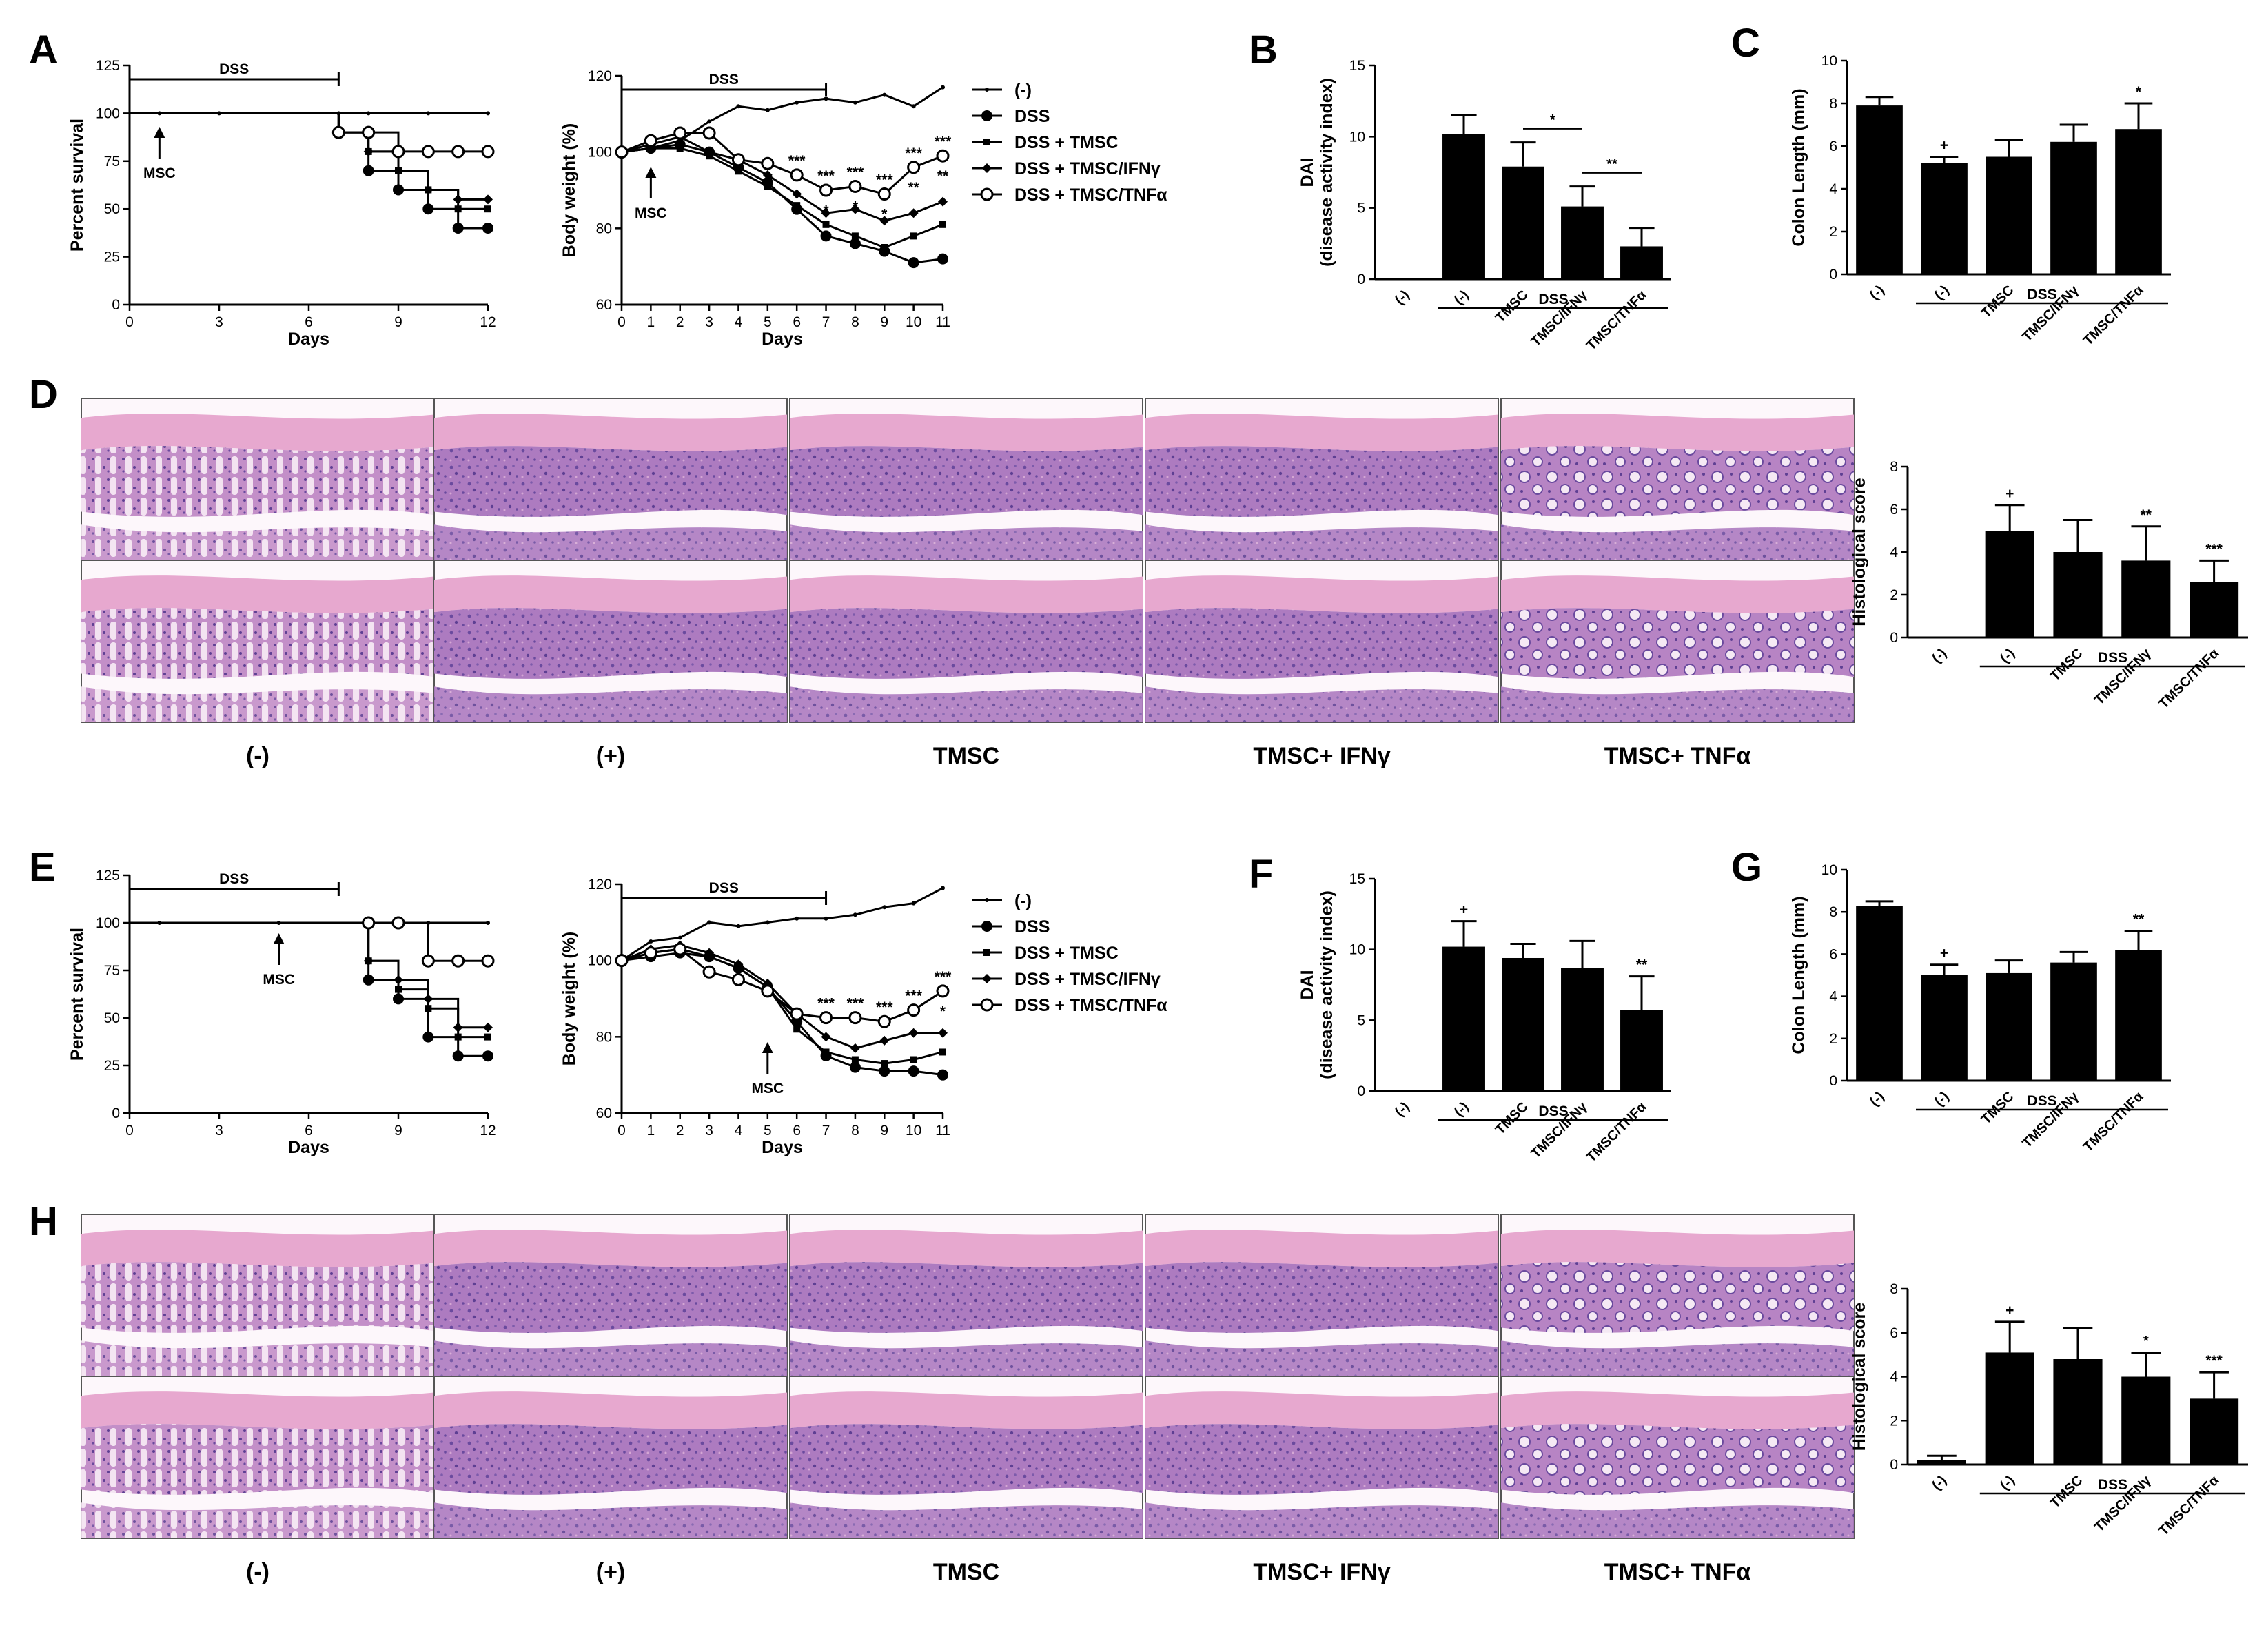 The width and height of the screenshot is (2266, 1652). Describe the element at coordinates (1023, 91) in the screenshot. I see `legend-entry: (-)` at that location.